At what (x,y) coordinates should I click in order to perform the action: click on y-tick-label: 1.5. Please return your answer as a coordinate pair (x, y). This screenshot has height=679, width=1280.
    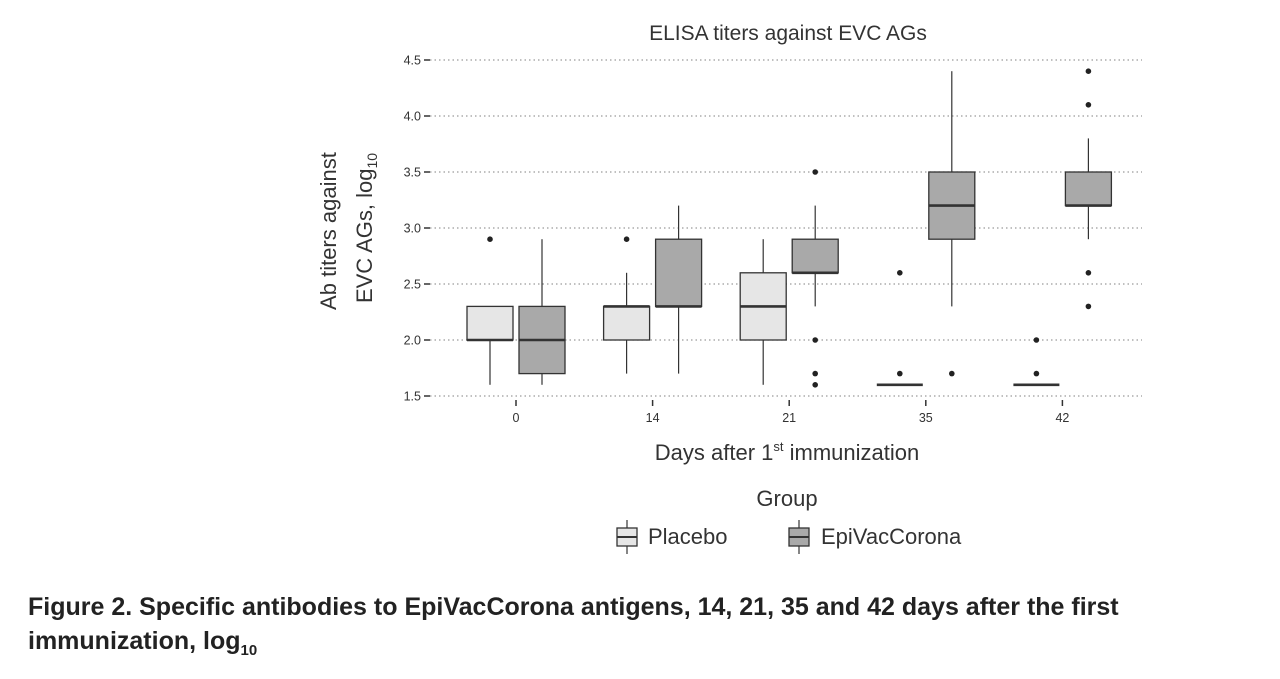
    Looking at the image, I should click on (412, 397).